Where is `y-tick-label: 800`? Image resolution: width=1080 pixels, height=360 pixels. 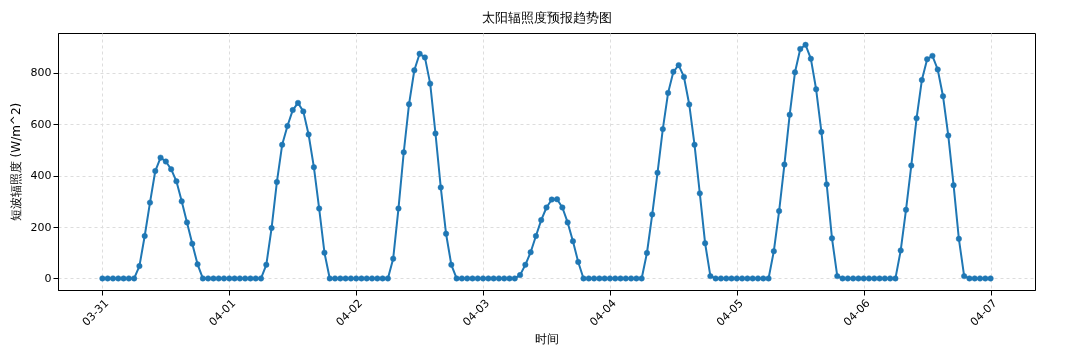
y-tick-label: 800 is located at coordinates (41, 73).